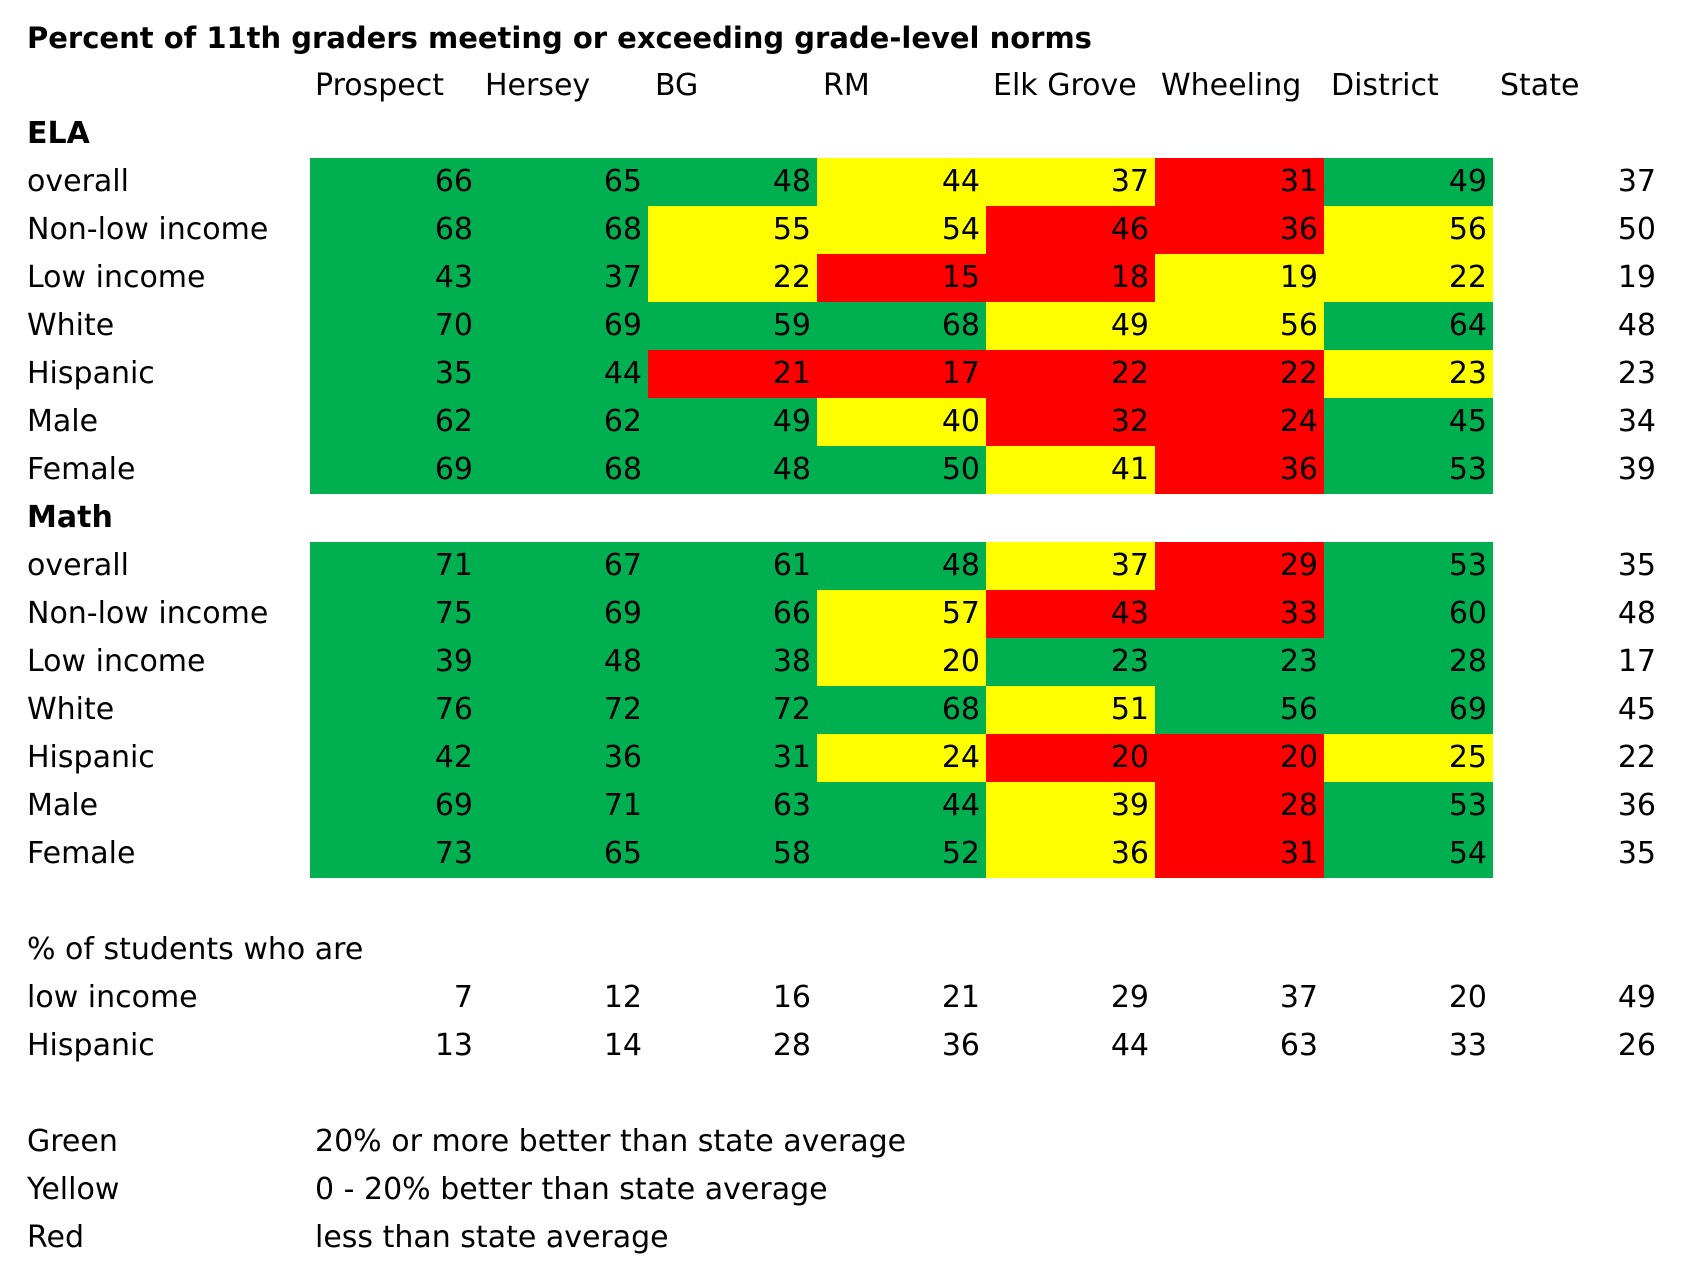  Describe the element at coordinates (1408, 182) in the screenshot. I see `value-cell-district: 49` at that location.